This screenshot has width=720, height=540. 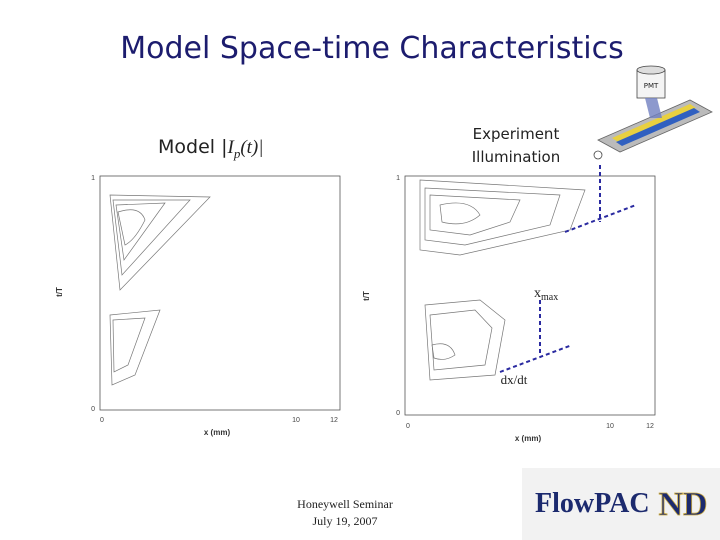 What do you see at coordinates (231, 147) in the screenshot?
I see `model-symbol: I` at bounding box center [231, 147].